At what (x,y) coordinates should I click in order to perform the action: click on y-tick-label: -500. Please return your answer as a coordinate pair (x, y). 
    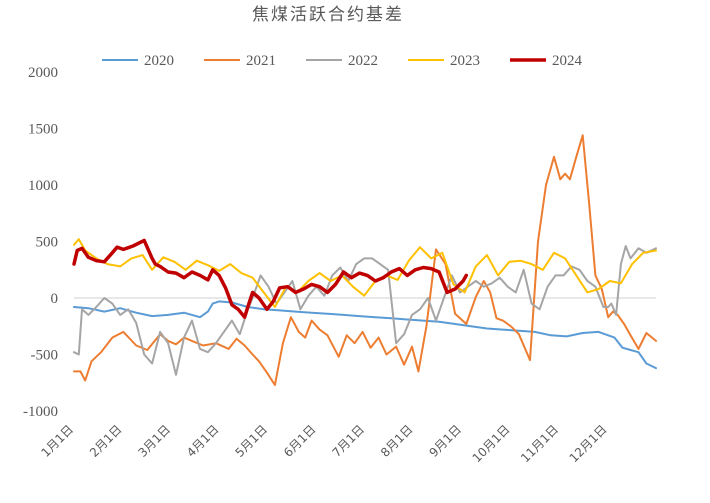
    Looking at the image, I should click on (45, 356).